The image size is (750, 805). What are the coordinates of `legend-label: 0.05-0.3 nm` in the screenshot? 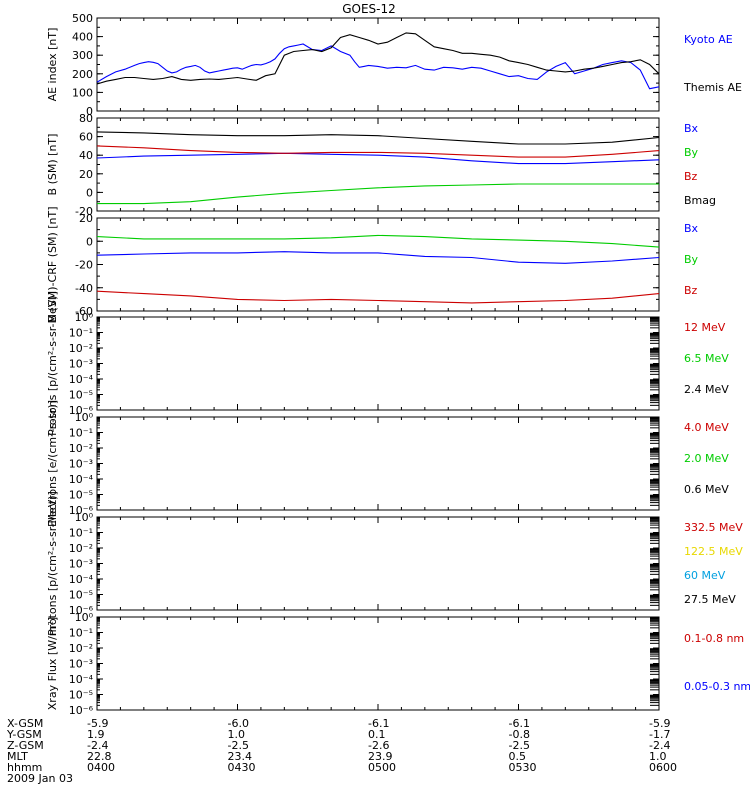 It's located at (717, 686).